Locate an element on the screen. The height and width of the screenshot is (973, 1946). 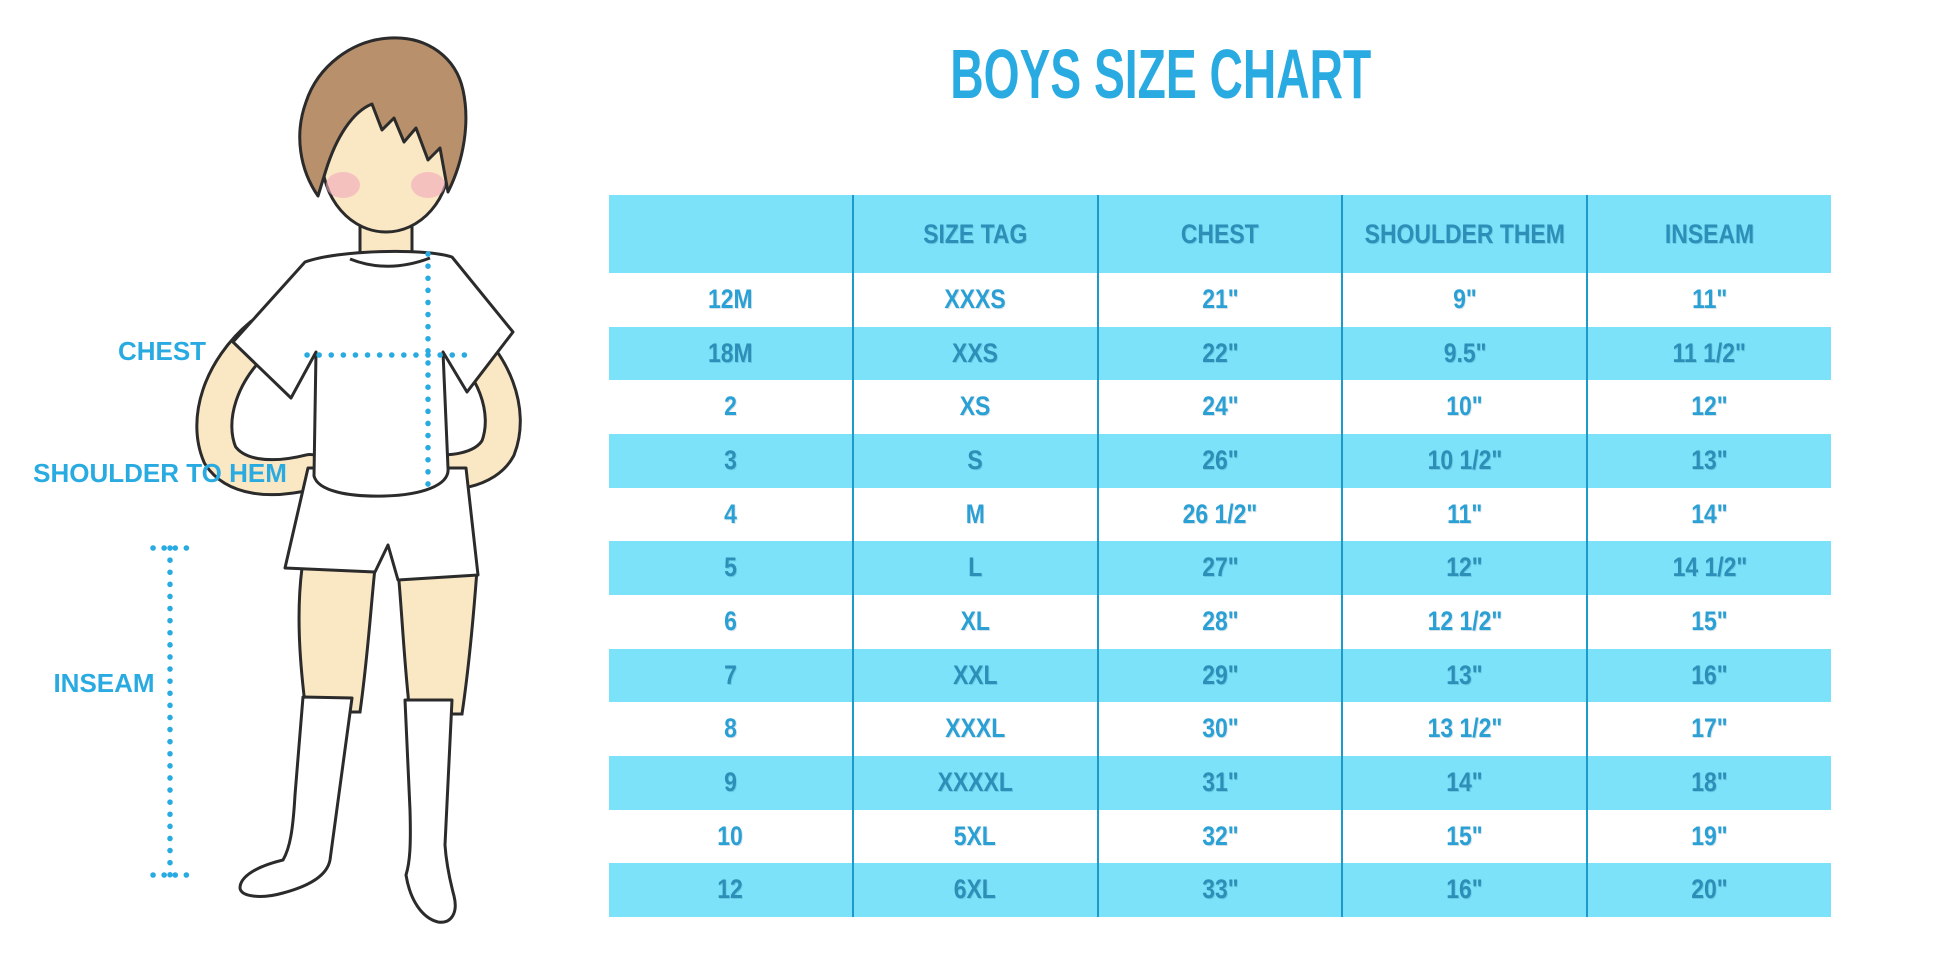
cell-inseam: 16" is located at coordinates (1709, 674).